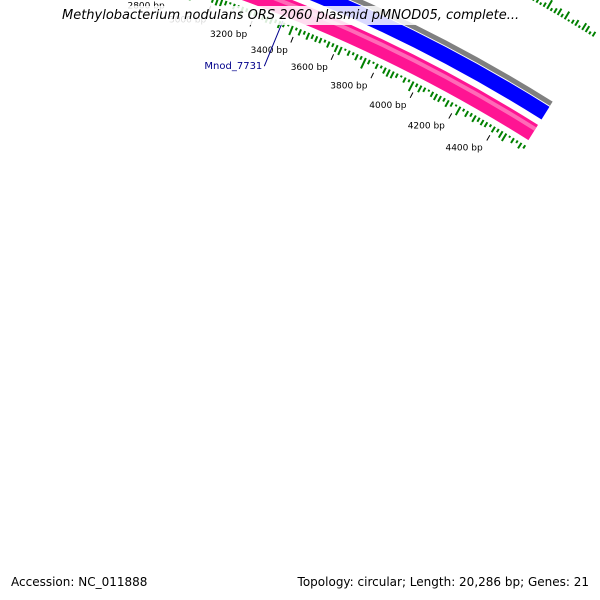 This screenshot has width=600, height=600. What do you see at coordinates (387, 106) in the screenshot?
I see `bp-tick-label: 4000 bp` at bounding box center [387, 106].